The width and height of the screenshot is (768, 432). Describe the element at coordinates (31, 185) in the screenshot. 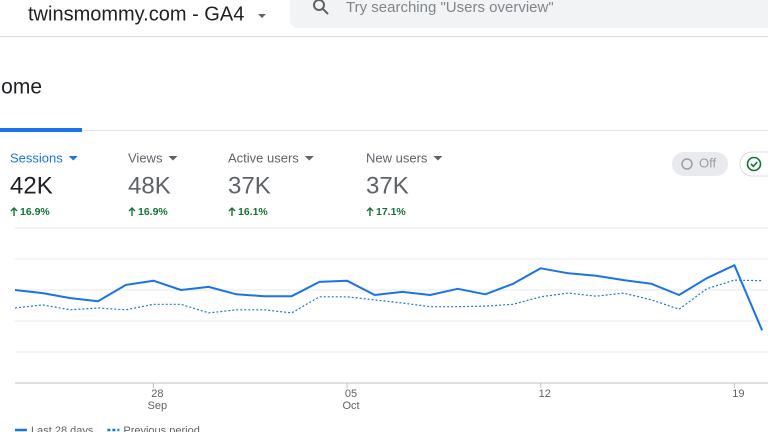

I see `metric-value: 42K` at that location.